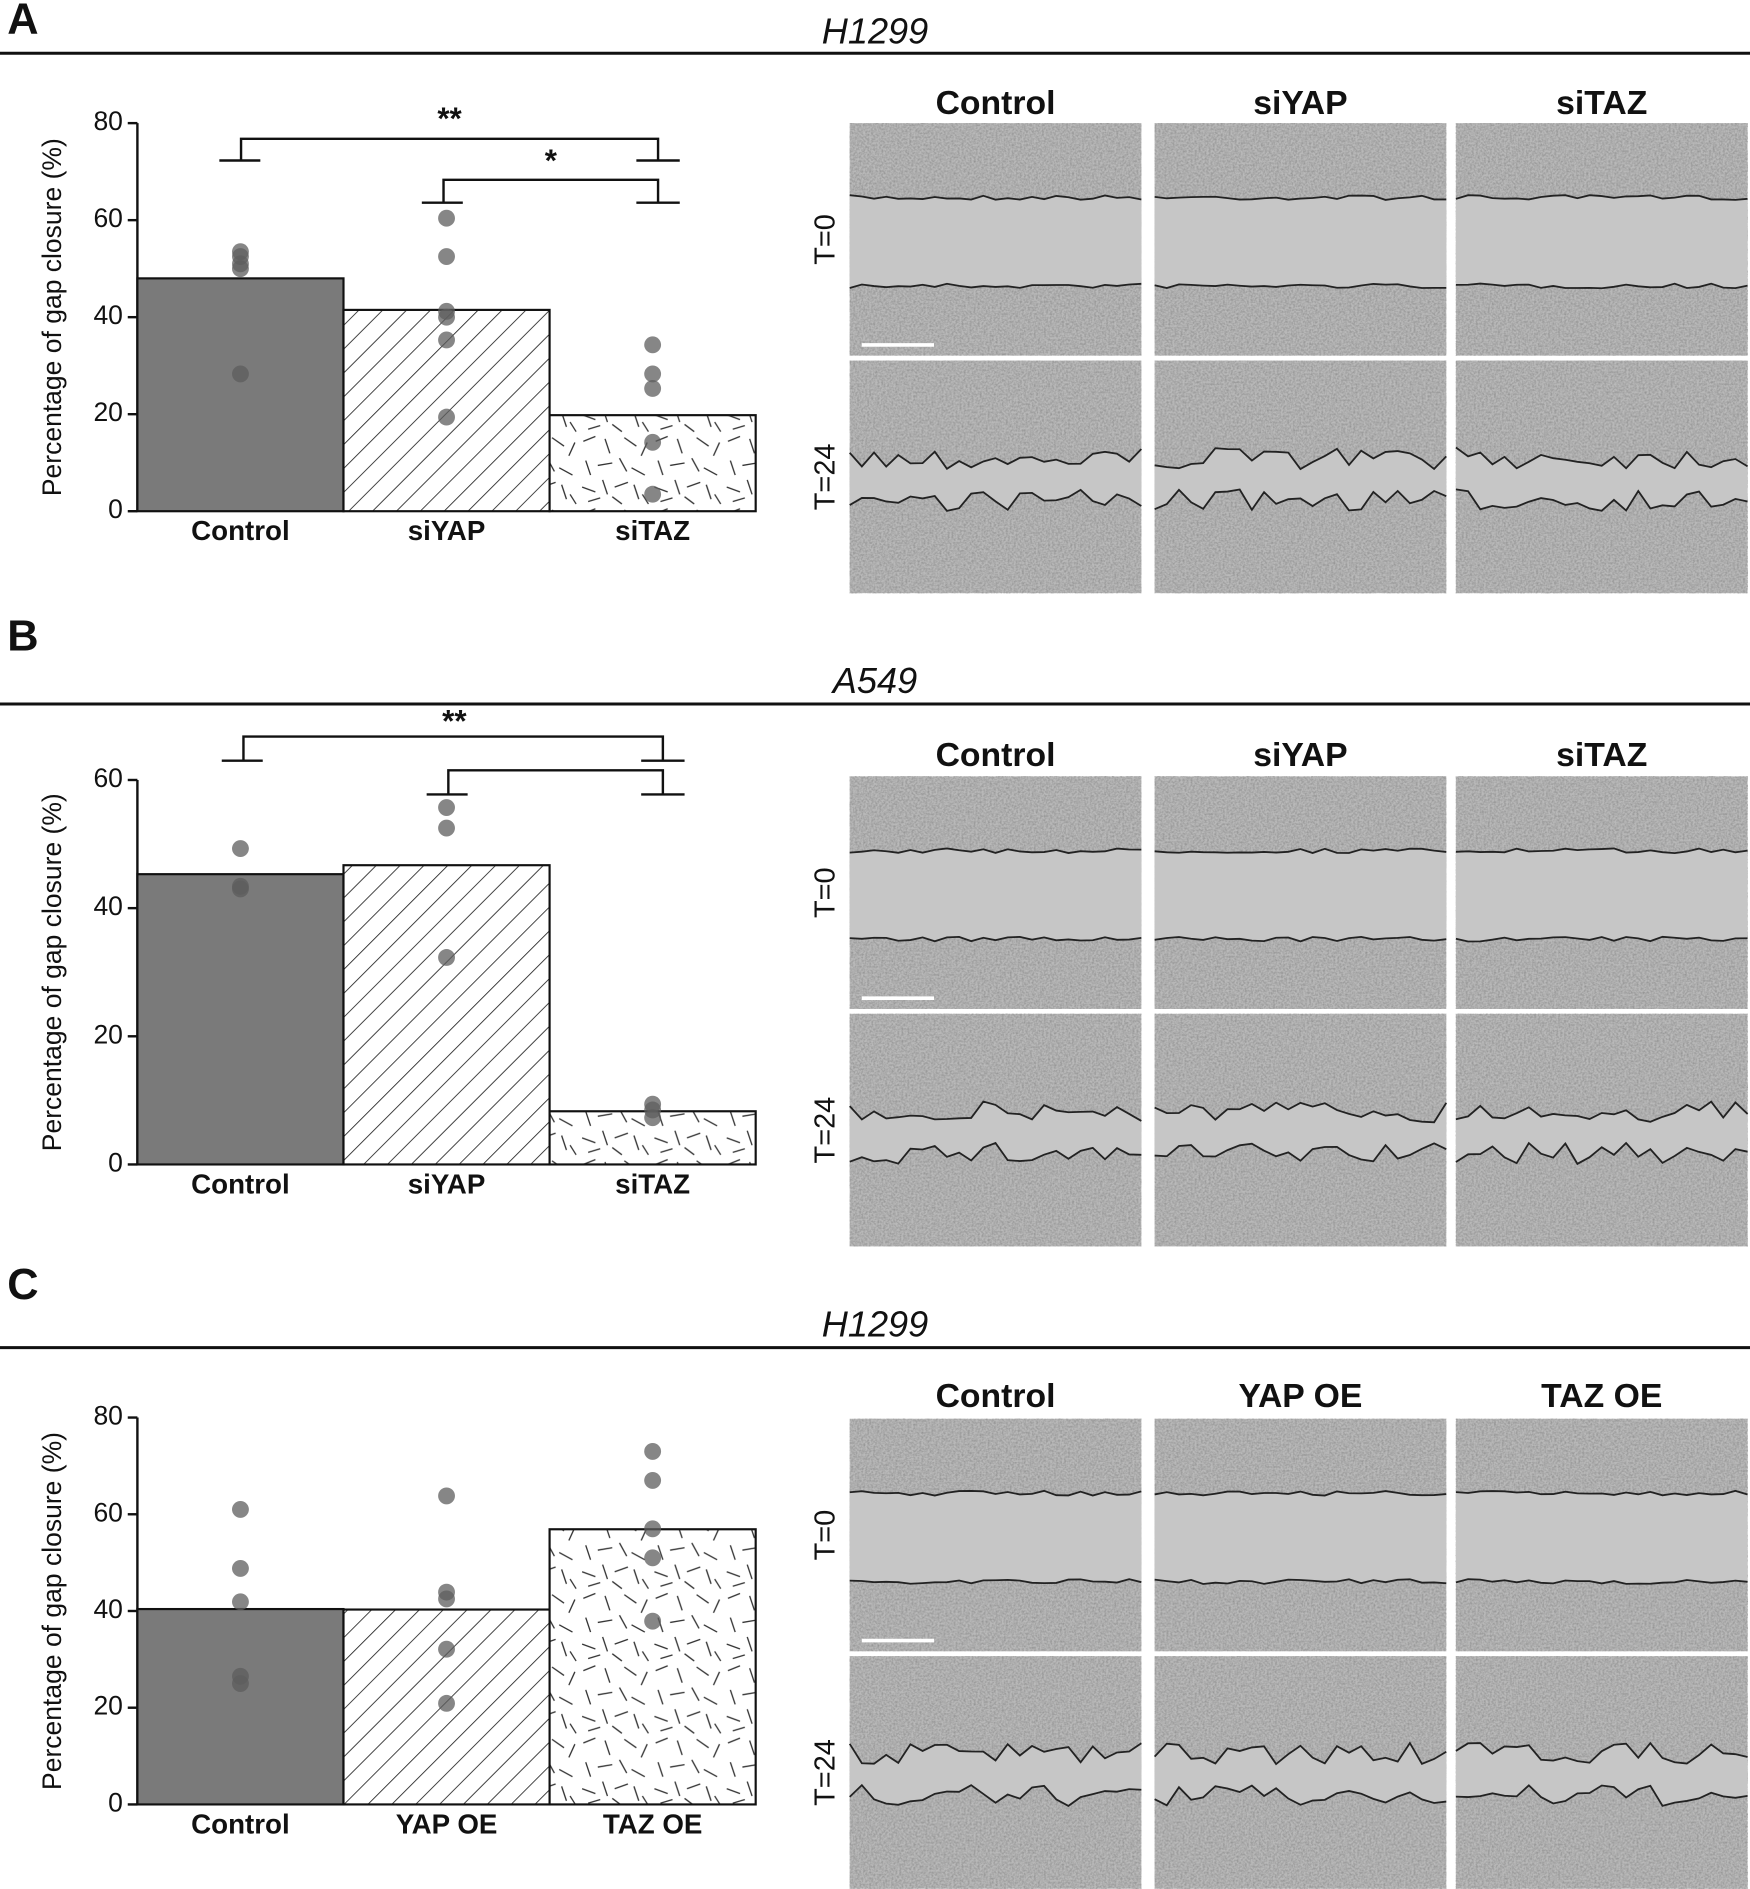 The width and height of the screenshot is (1750, 1889). Describe the element at coordinates (22, 21) in the screenshot. I see `panel-label: A` at that location.